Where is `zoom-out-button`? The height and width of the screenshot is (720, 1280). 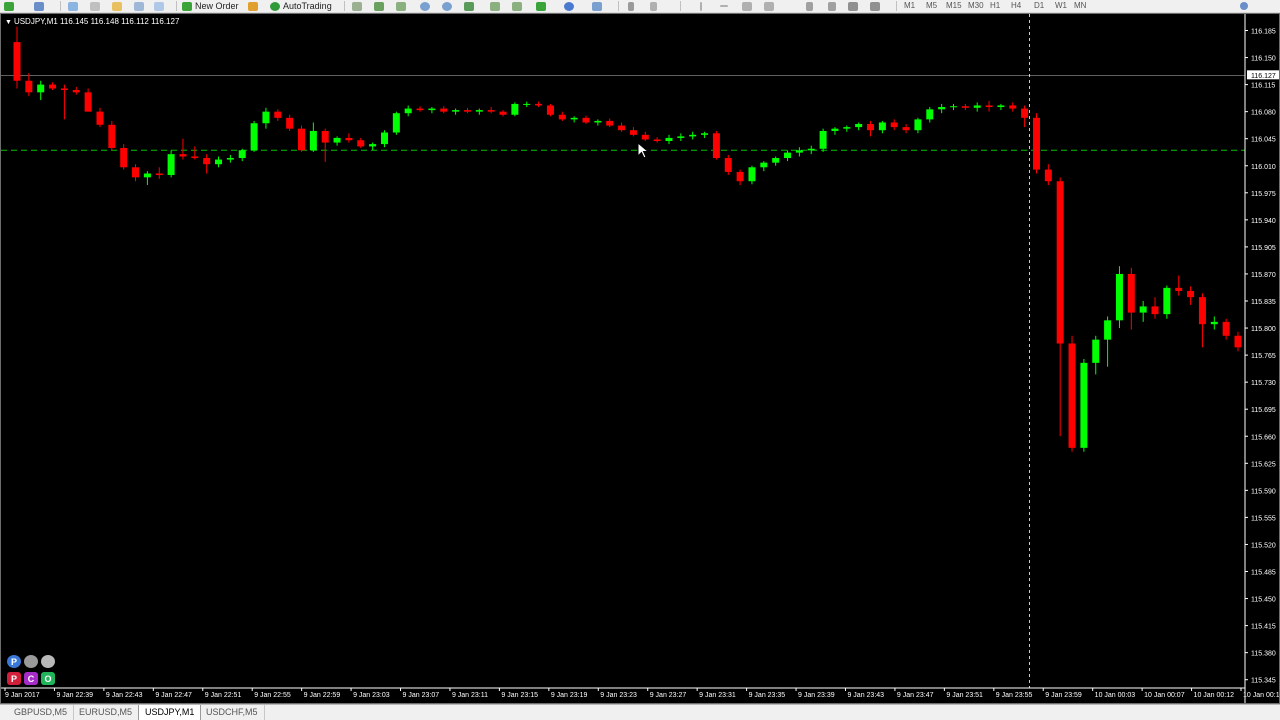 zoom-out-button is located at coordinates (447, 6).